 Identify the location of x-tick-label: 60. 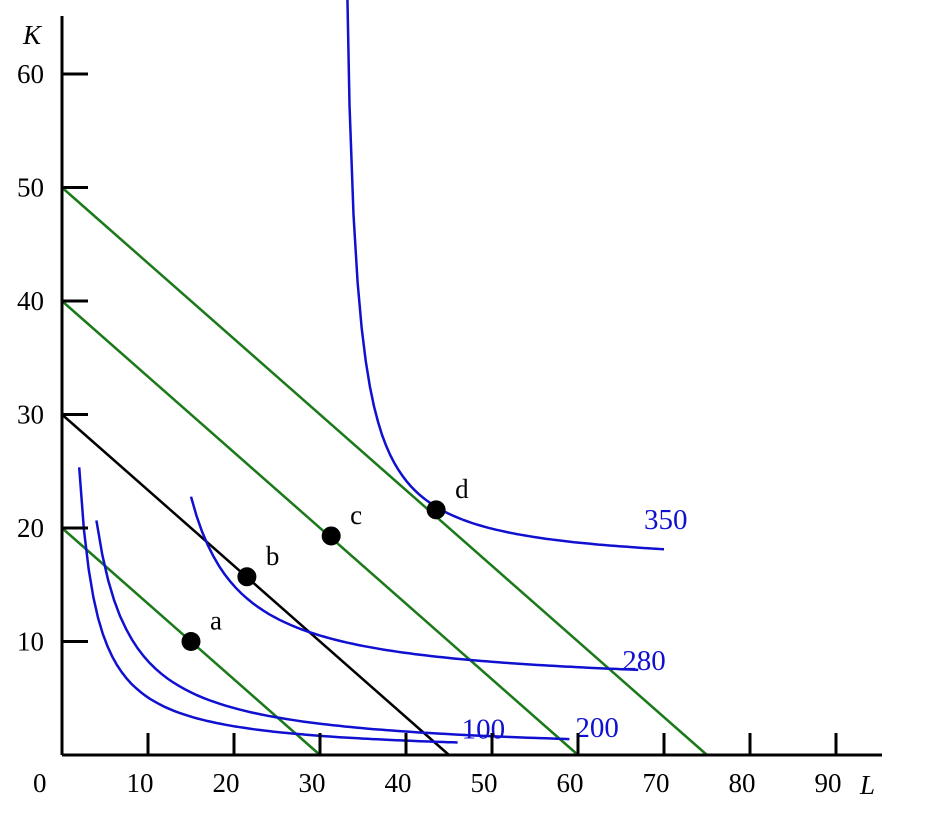
(570, 783).